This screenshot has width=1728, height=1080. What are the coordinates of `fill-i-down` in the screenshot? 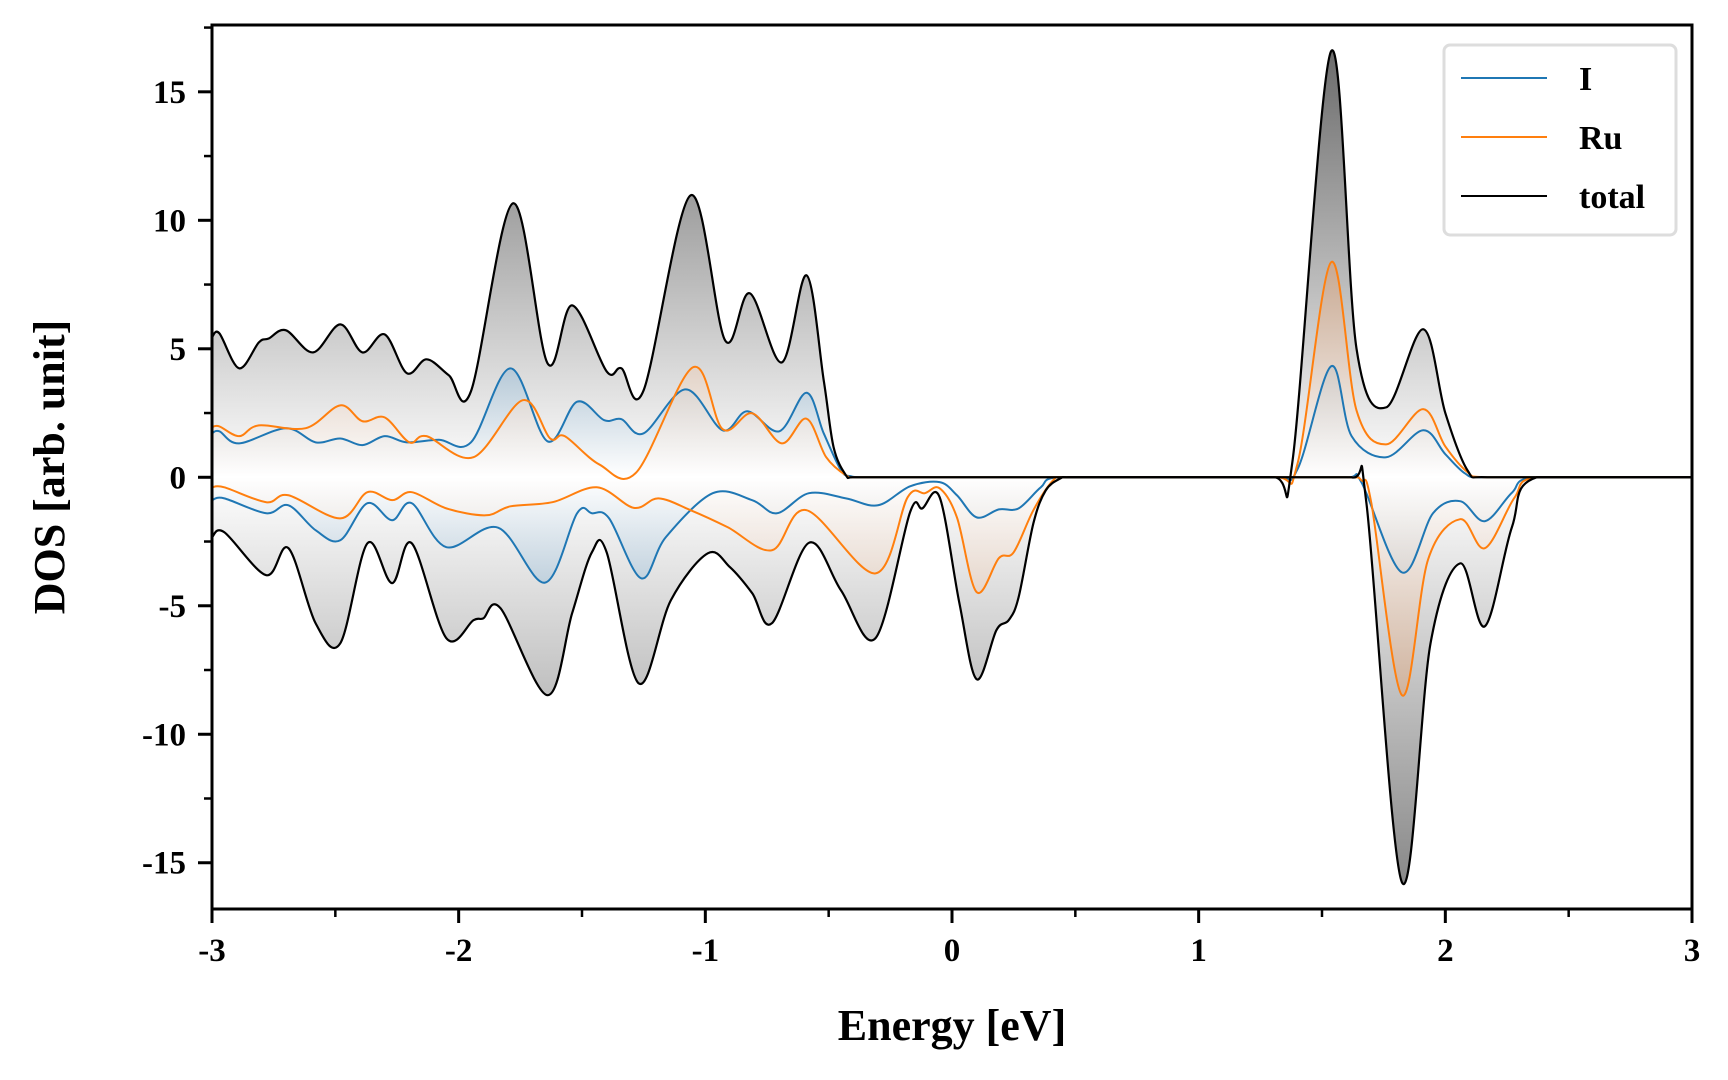 It's located at (952, 528).